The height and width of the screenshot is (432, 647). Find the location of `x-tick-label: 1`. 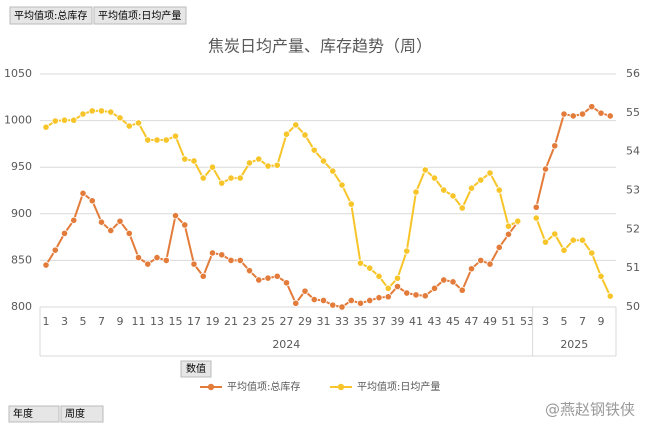

x-tick-label: 1 is located at coordinates (46, 321).